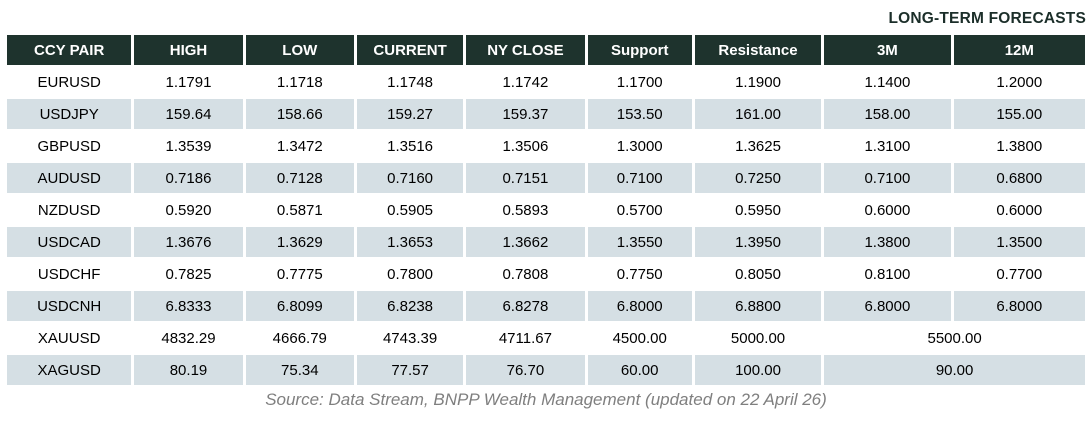 The height and width of the screenshot is (425, 1092). I want to click on value-cell: 75.34, so click(299, 370).